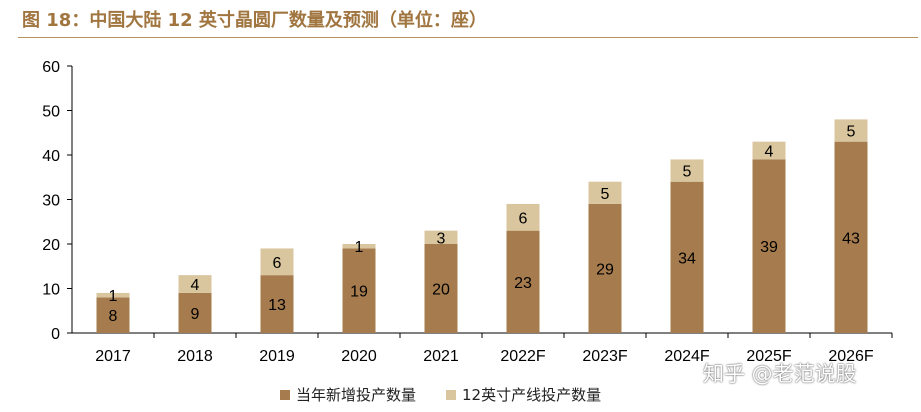 Image resolution: width=921 pixels, height=412 pixels. What do you see at coordinates (51, 67) in the screenshot?
I see `y-tick-label-6: 60` at bounding box center [51, 67].